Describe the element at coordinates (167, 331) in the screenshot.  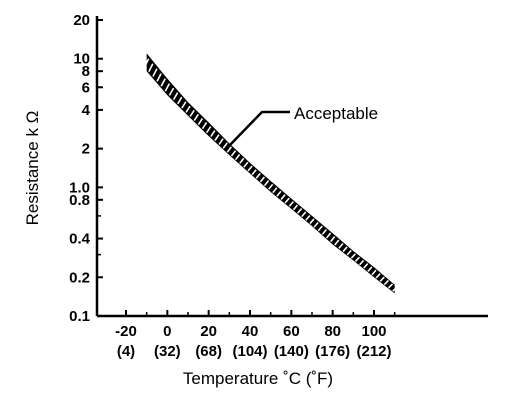
I see `x-tick-label: 0` at that location.